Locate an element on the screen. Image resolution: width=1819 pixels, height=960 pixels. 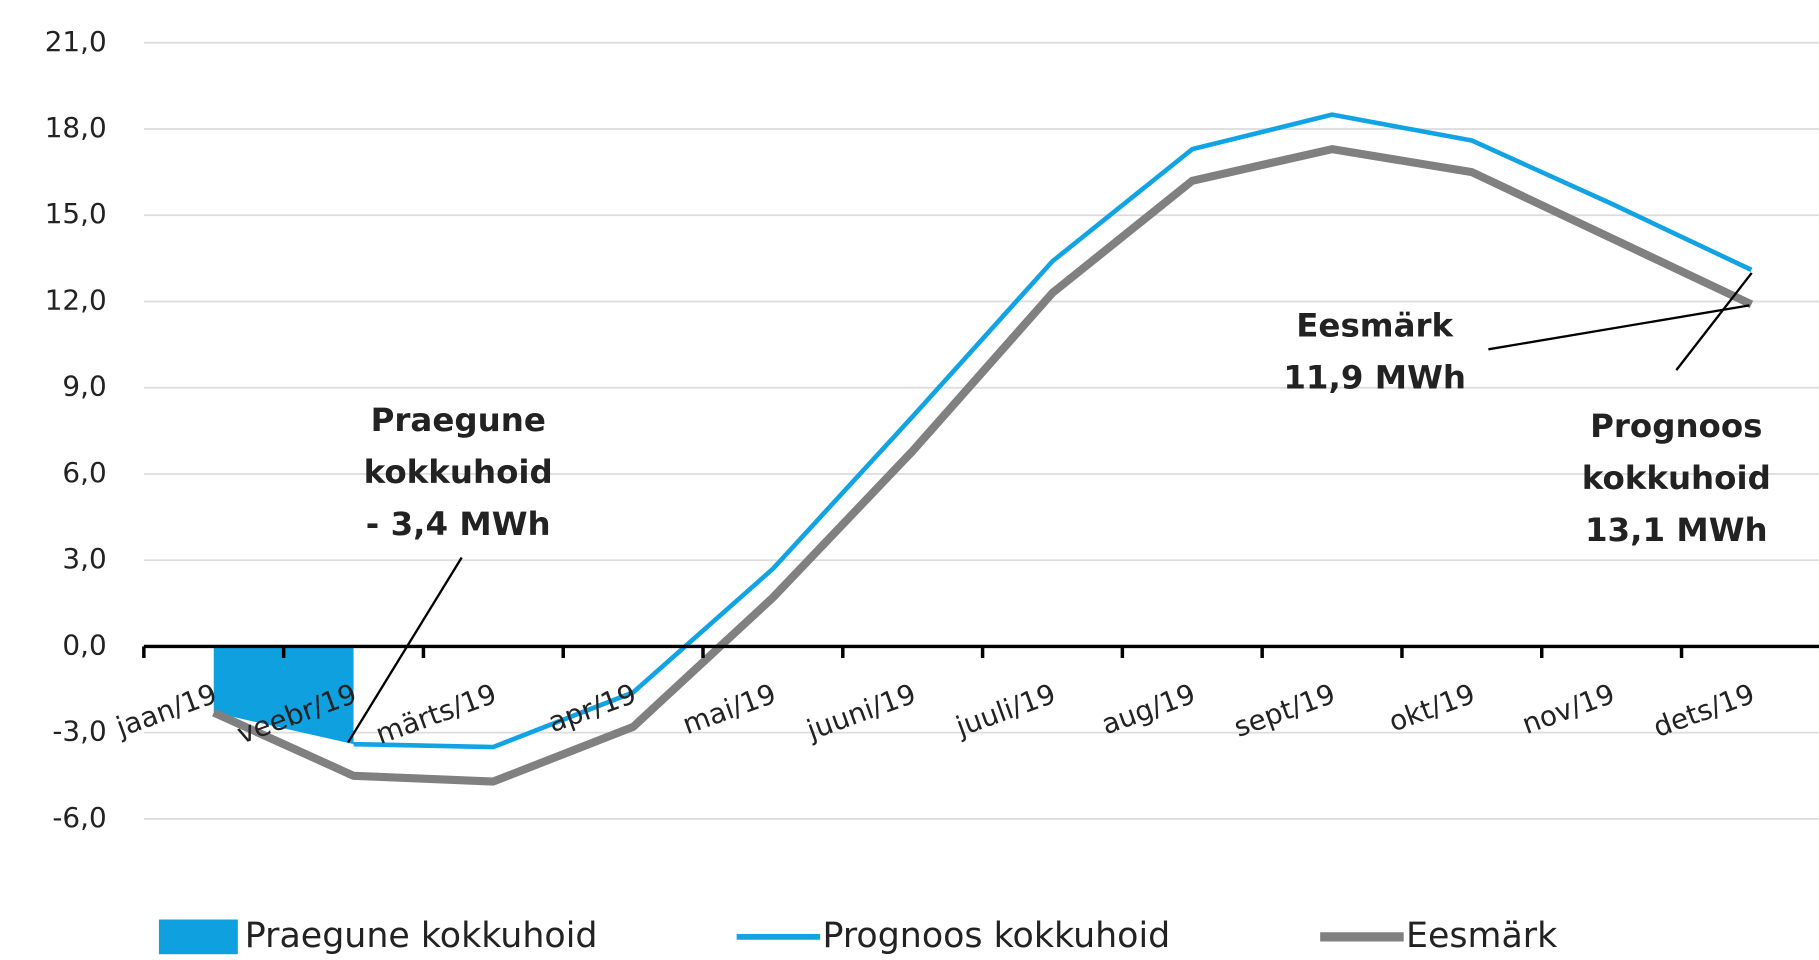
legend-label: Prognoos kokkuhoid is located at coordinates (996, 936).